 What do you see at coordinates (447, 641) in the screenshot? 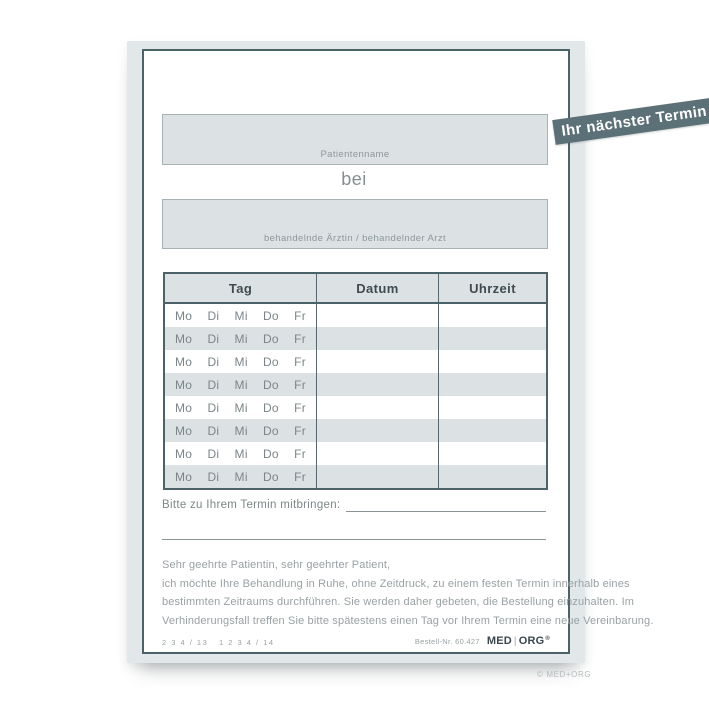
I see `order-number: Bestell-Nr. 60.427` at bounding box center [447, 641].